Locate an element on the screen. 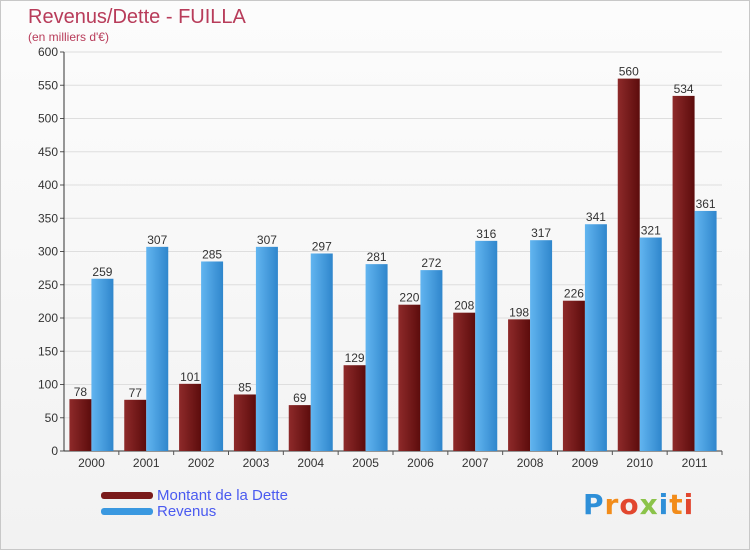 This screenshot has width=750, height=551. data-label-revenue: 297 is located at coordinates (322, 246).